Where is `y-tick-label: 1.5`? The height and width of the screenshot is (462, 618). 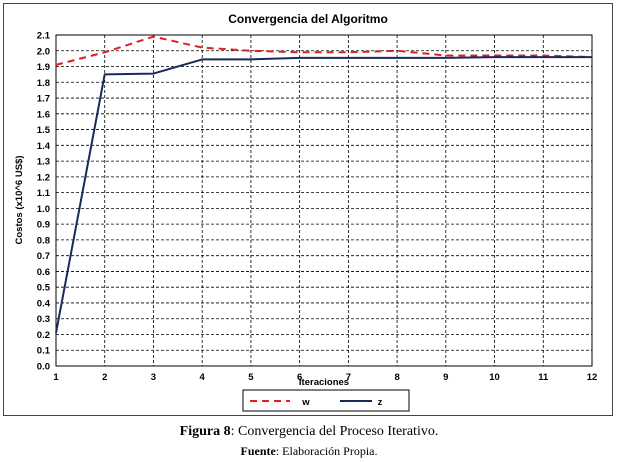 y-tick-label: 1.5 is located at coordinates (44, 130).